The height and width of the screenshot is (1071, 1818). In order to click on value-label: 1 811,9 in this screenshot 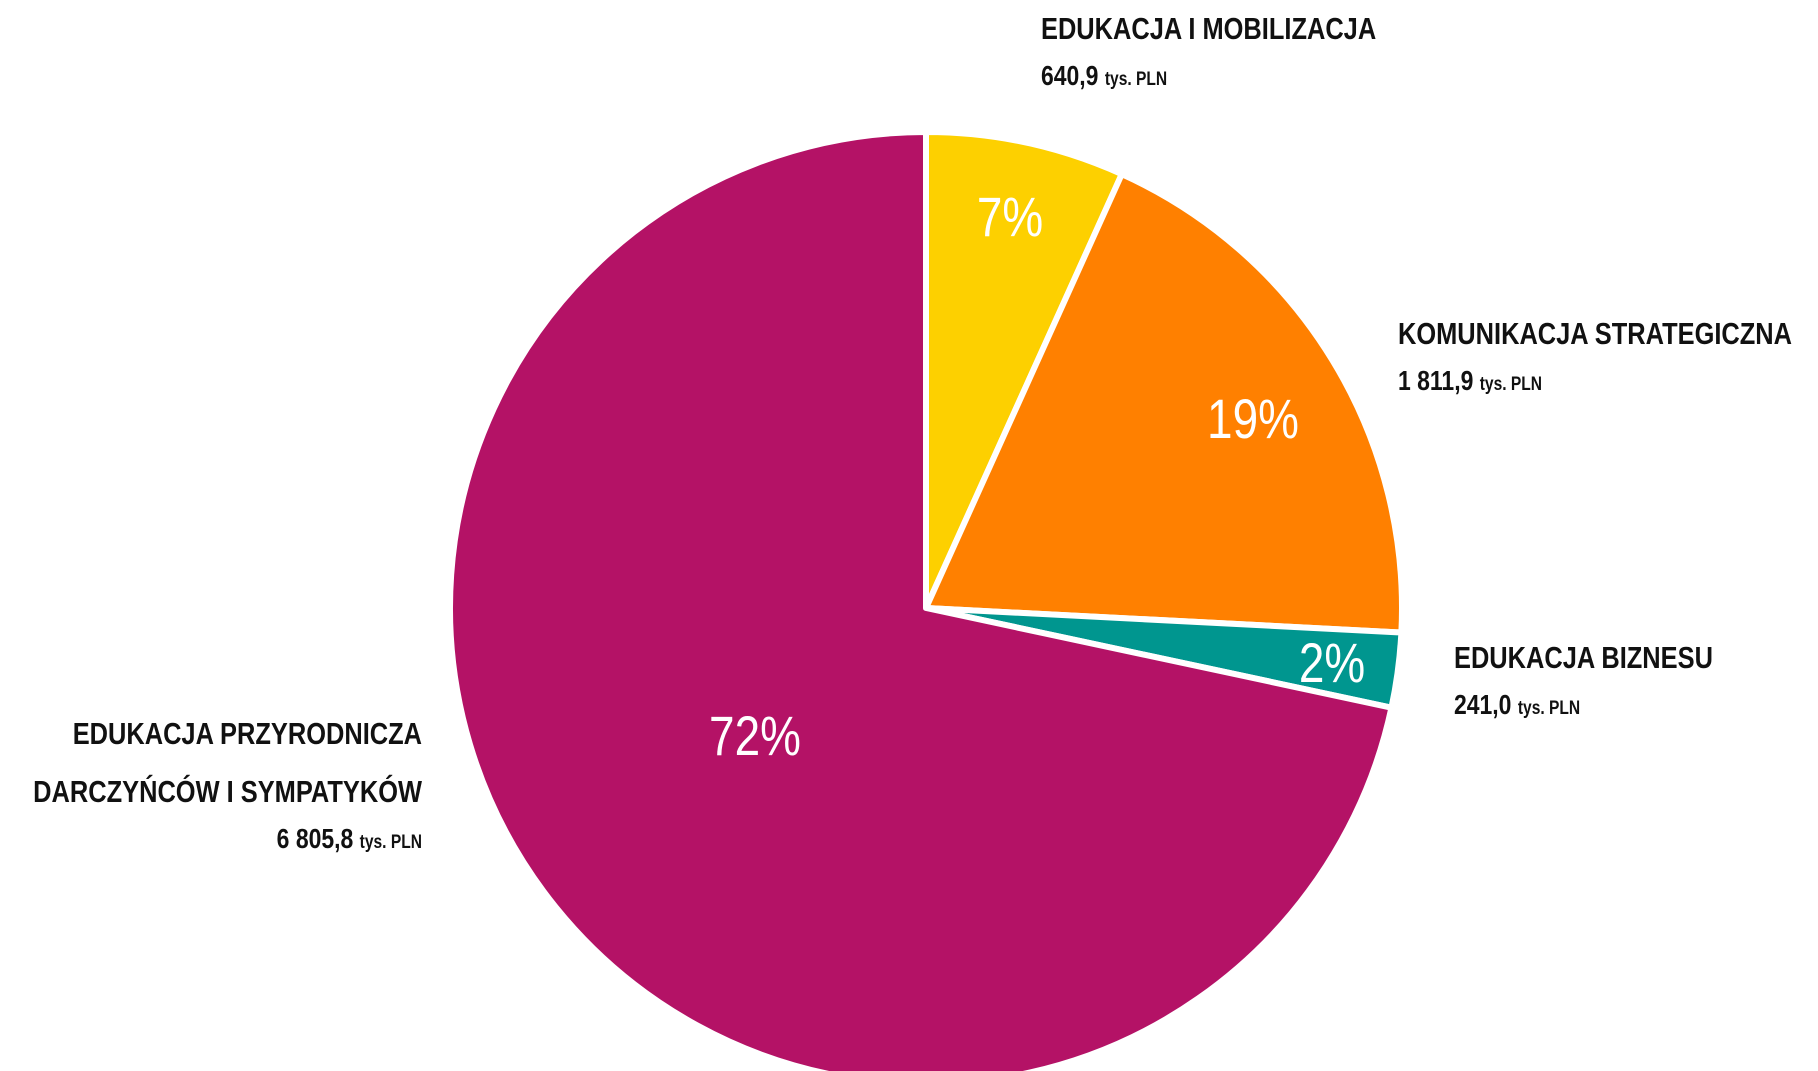, I will do `click(1436, 380)`.